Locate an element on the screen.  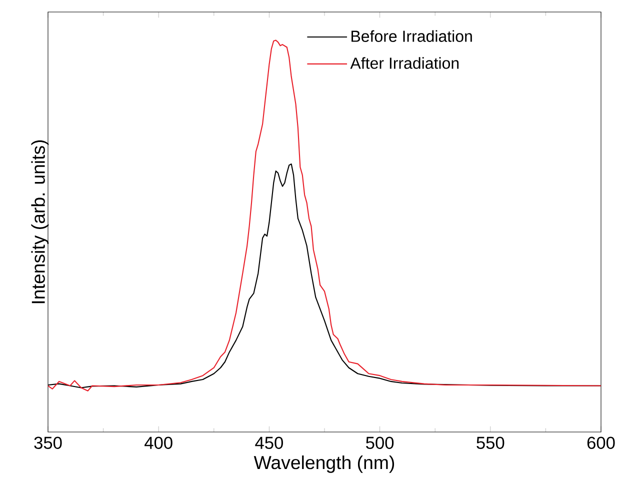
x-tick-label: 400 is located at coordinates (158, 442).